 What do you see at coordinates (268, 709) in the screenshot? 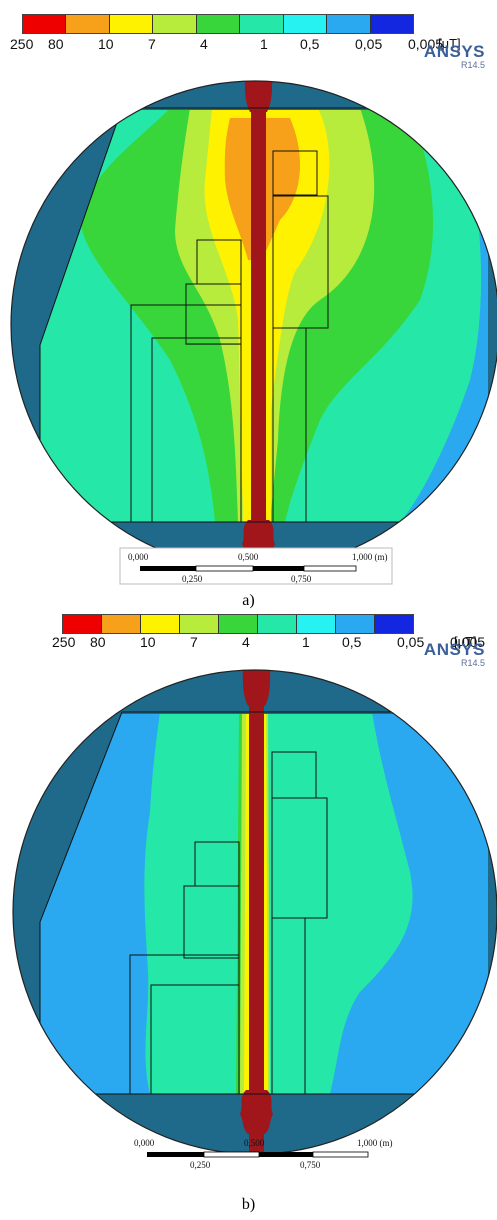
I see `top-bar` at bounding box center [268, 709].